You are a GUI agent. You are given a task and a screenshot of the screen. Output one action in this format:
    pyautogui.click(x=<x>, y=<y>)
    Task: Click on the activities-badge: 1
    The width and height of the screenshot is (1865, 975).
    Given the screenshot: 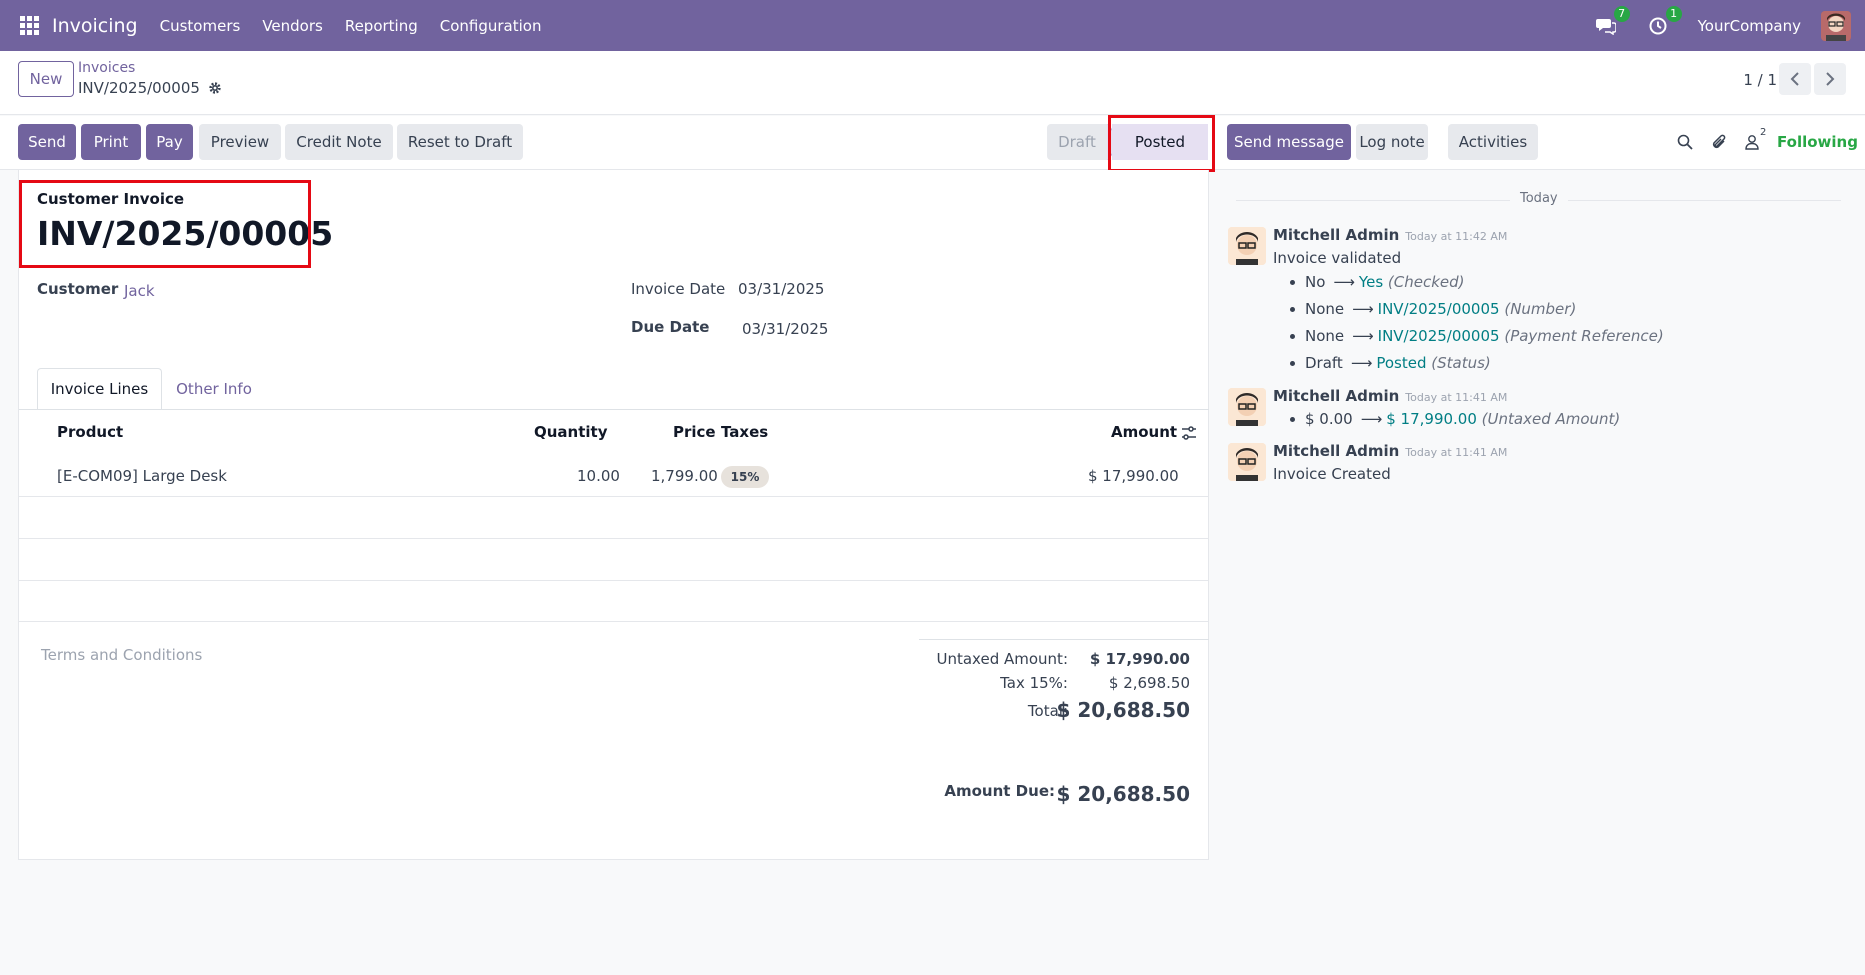 What is the action you would take?
    pyautogui.click(x=1673, y=13)
    